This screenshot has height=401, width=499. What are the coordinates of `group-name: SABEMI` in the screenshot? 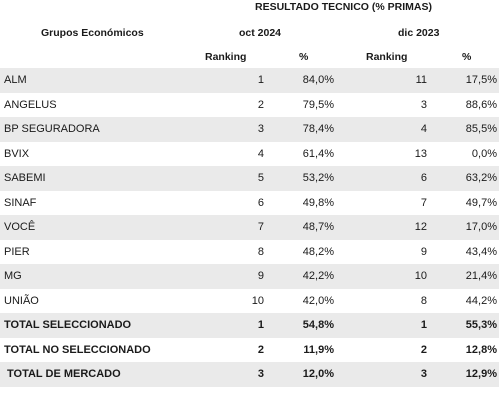 It's located at (25, 178).